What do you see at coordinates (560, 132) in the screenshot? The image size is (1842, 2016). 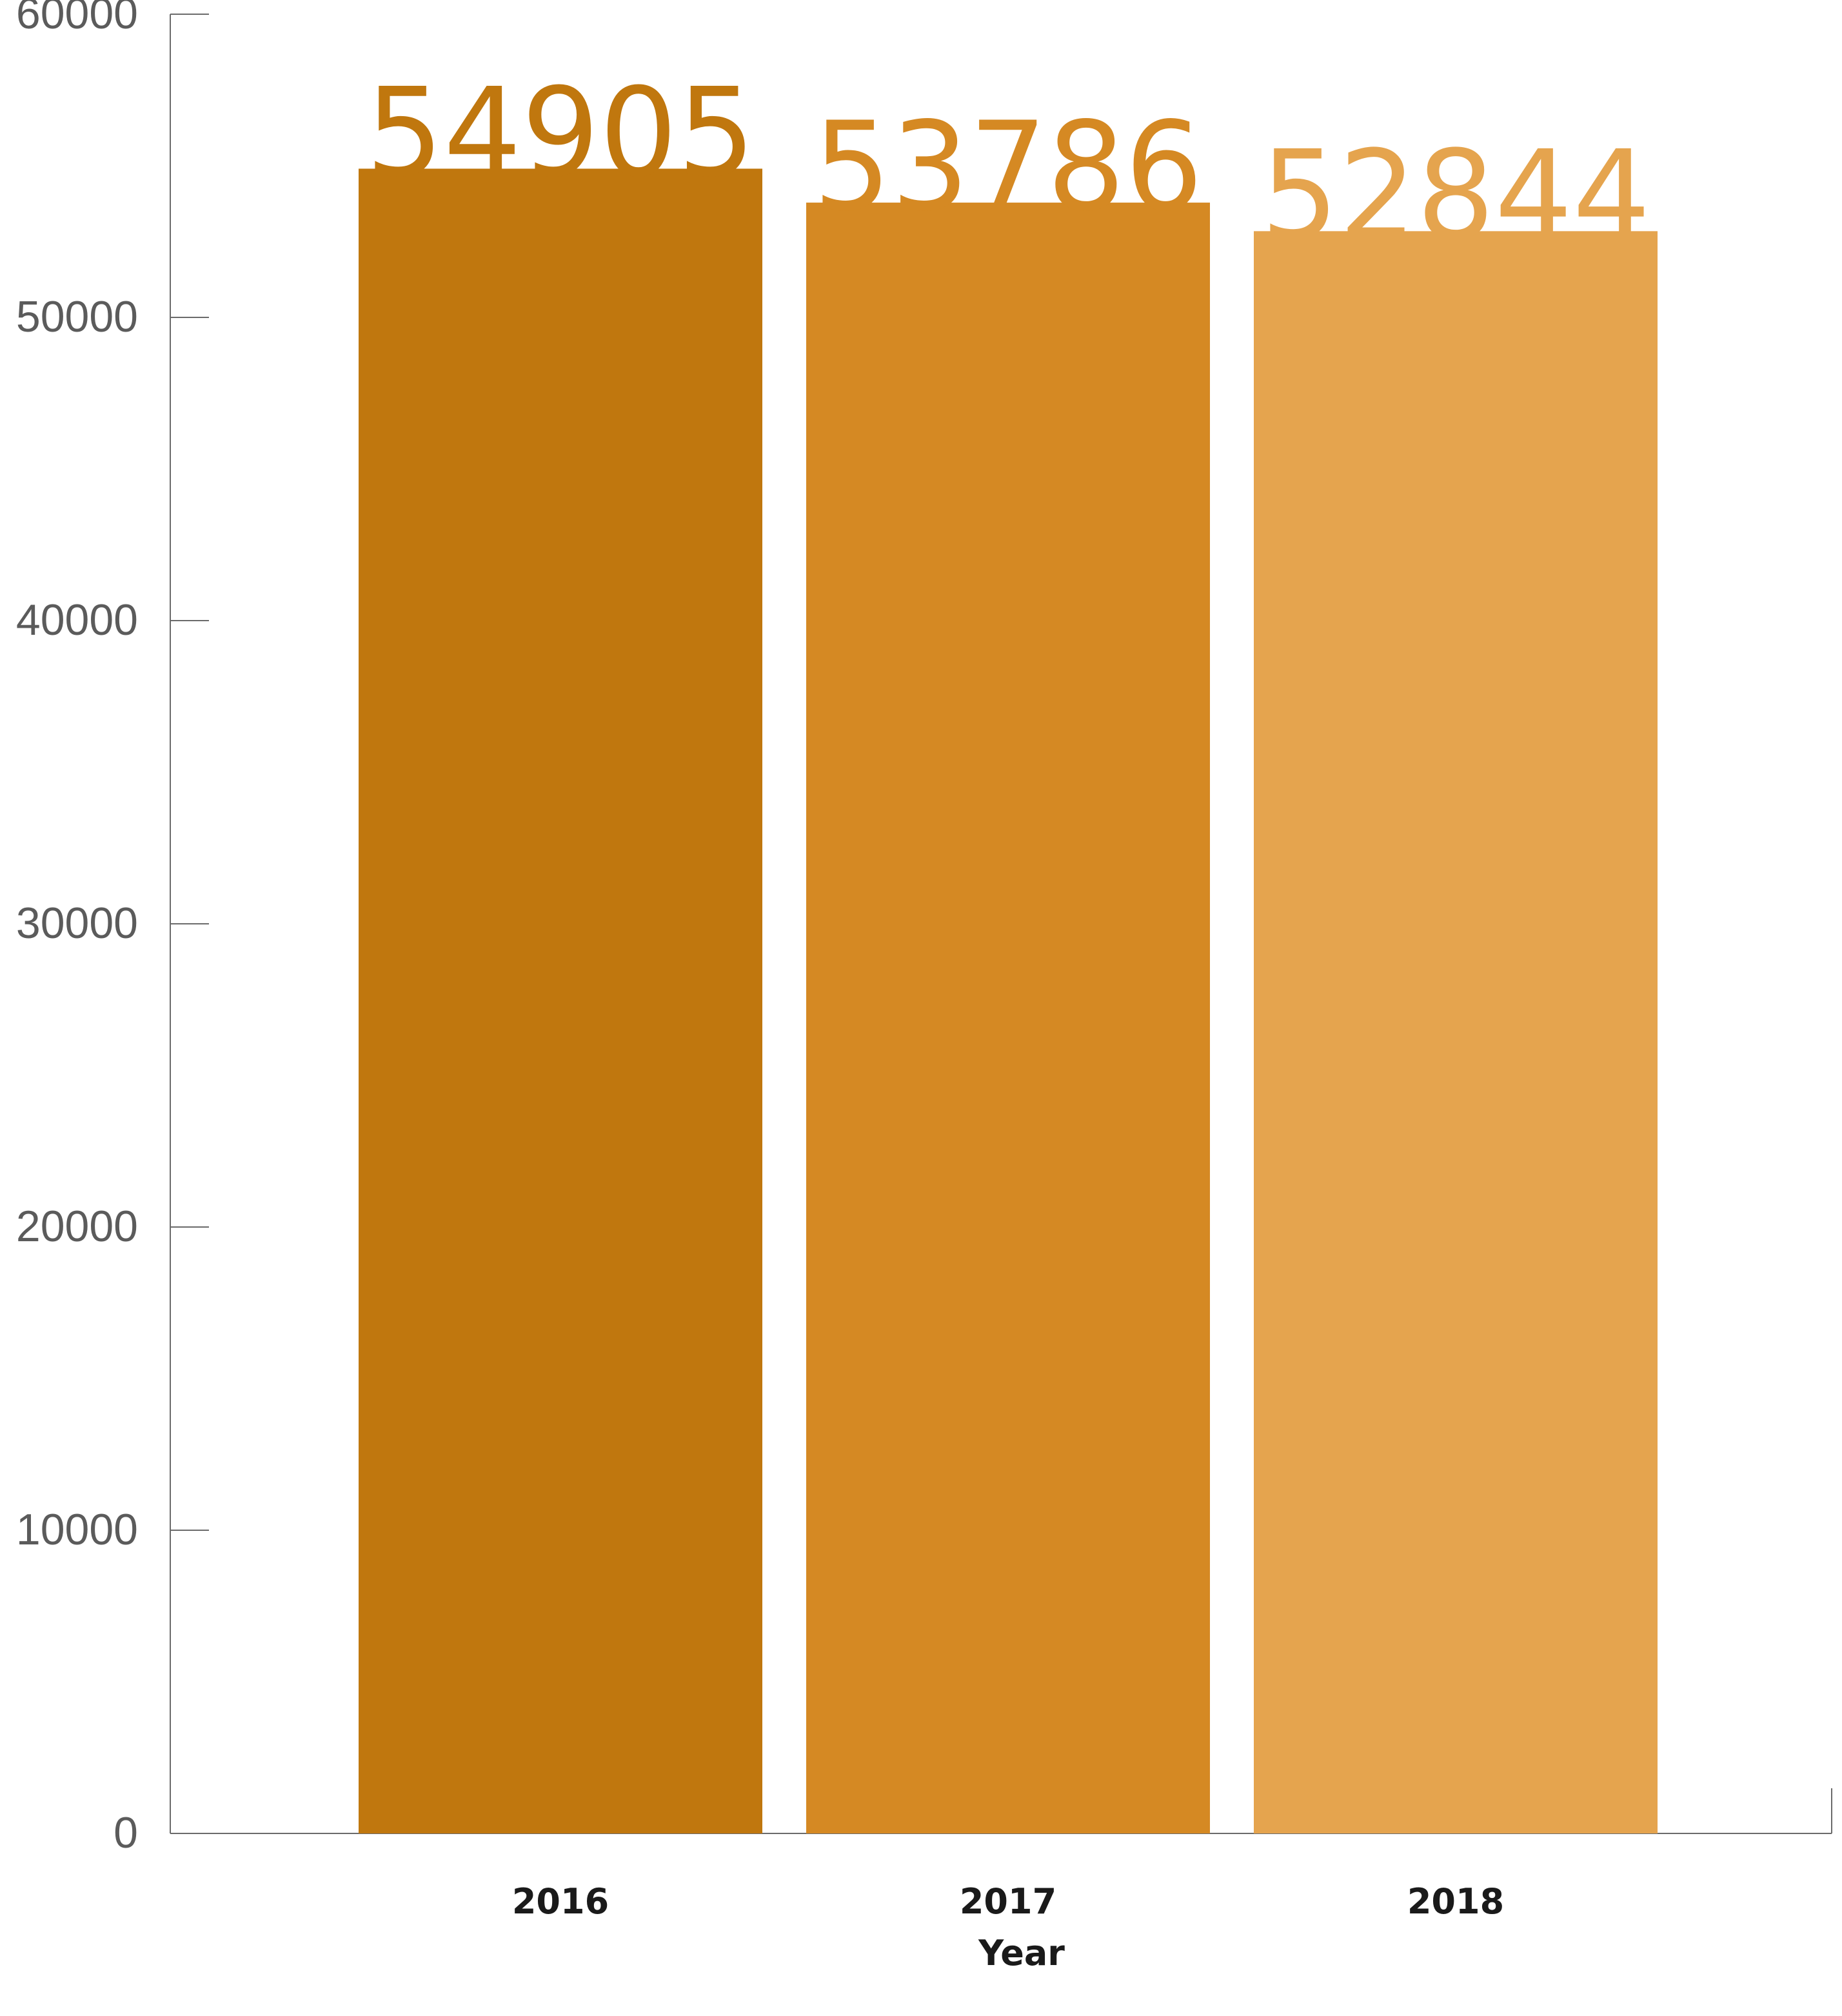 I see `data-label-2016: 54905` at bounding box center [560, 132].